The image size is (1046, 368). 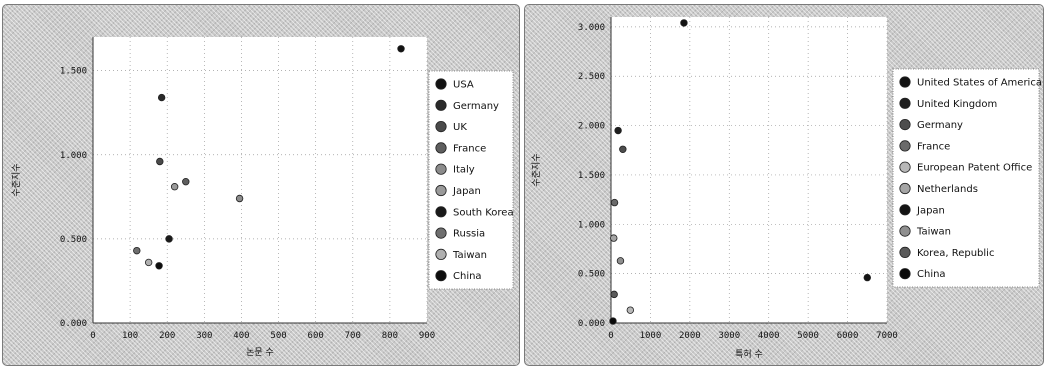 What do you see at coordinates (169, 239) in the screenshot?
I see `data-point-south-korea` at bounding box center [169, 239].